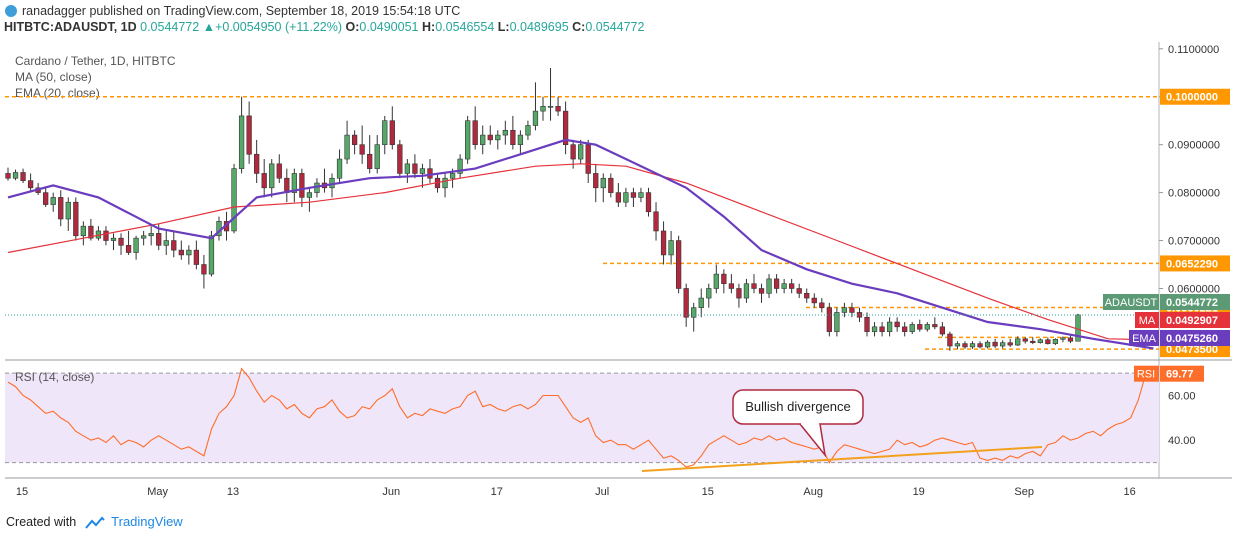 This screenshot has width=1234, height=540. What do you see at coordinates (233, 492) in the screenshot?
I see `time-tick-label: 13` at bounding box center [233, 492].